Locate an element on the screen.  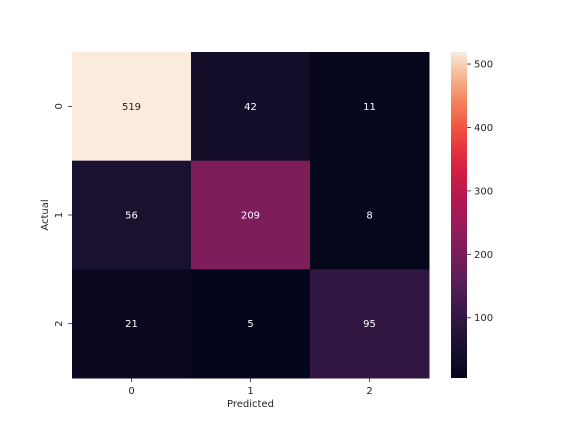
cell-value-label: 56 is located at coordinates (131, 216).